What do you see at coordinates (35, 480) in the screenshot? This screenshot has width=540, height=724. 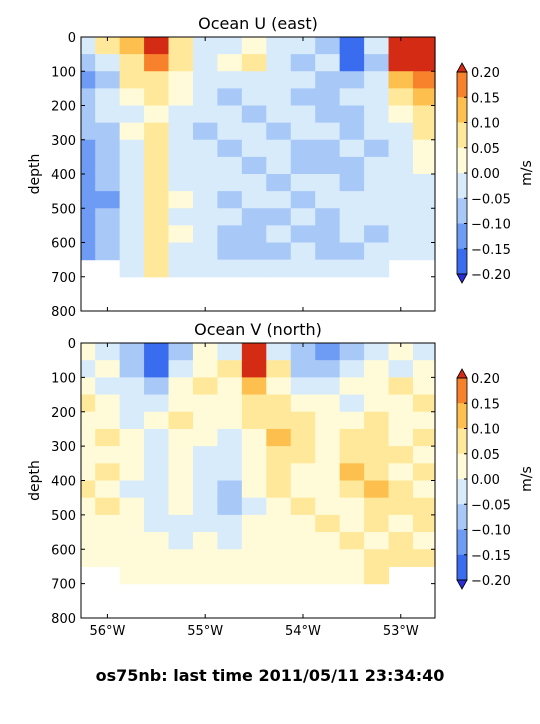 I see `y-axis-label: depth` at bounding box center [35, 480].